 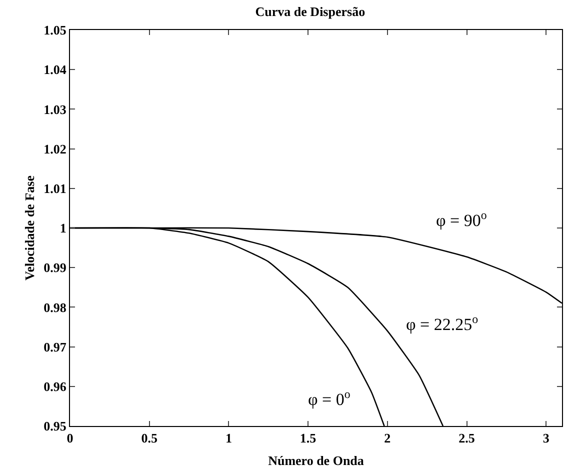 What do you see at coordinates (55, 307) in the screenshot?
I see `y-tick-label: 0.98` at bounding box center [55, 307].